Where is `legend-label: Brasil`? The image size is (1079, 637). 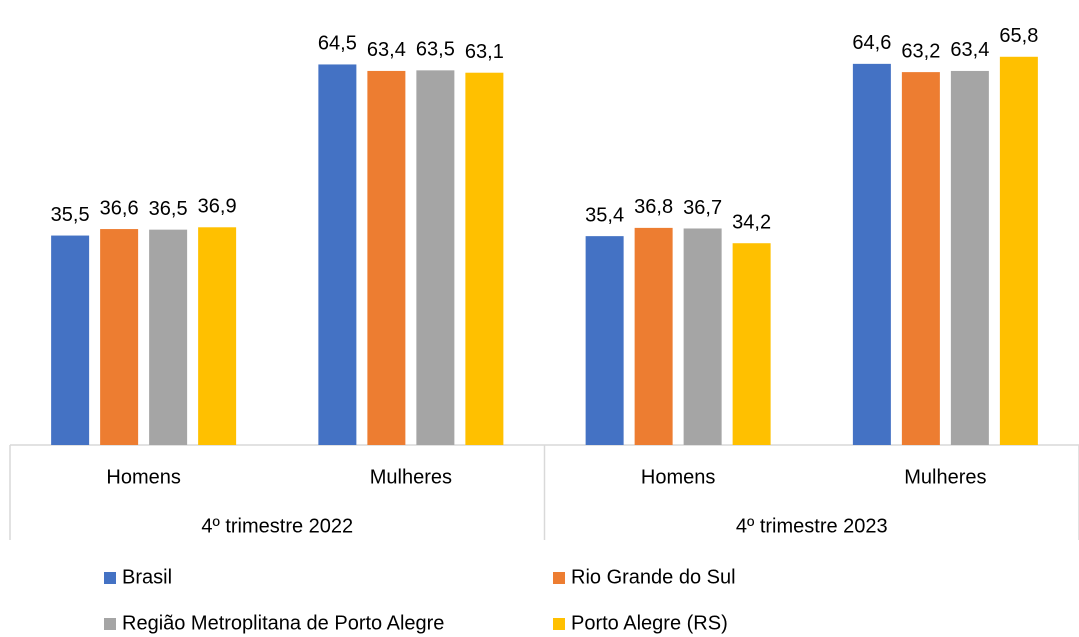 legend-label: Brasil is located at coordinates (147, 577).